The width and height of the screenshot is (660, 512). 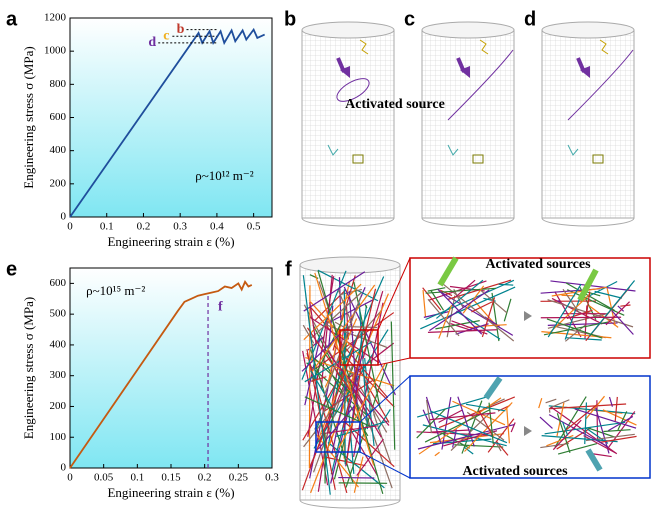 I want to click on annotation: Activated source, so click(x=395, y=104).